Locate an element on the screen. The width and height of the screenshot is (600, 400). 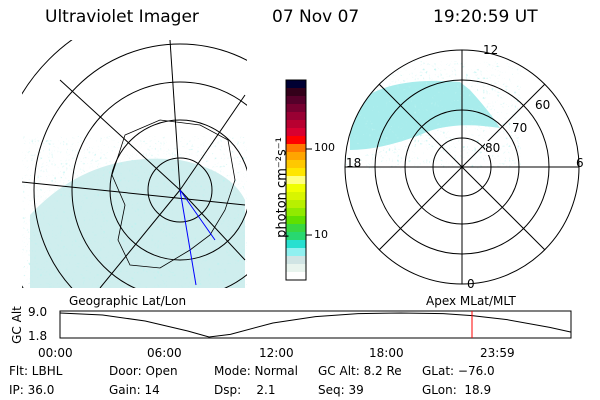
alt-xtick-4: 23:59 is located at coordinates (497, 353).